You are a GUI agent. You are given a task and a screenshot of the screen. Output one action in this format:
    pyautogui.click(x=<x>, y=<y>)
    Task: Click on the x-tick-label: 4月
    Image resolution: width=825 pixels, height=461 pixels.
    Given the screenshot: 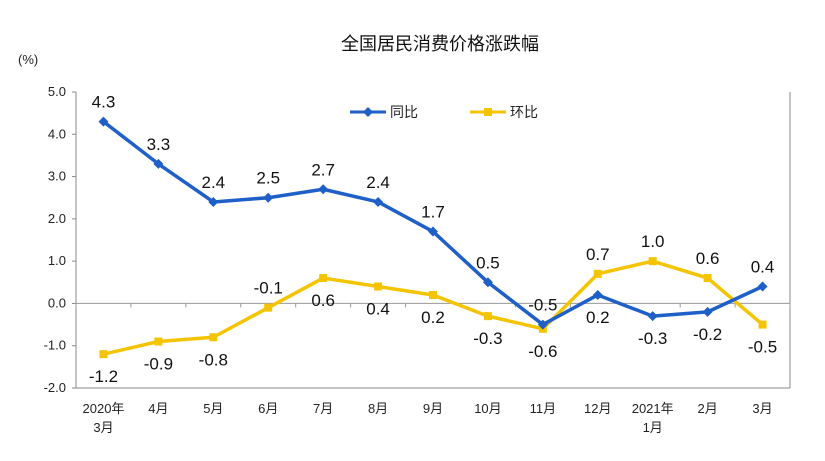 What is the action you would take?
    pyautogui.click(x=158, y=408)
    